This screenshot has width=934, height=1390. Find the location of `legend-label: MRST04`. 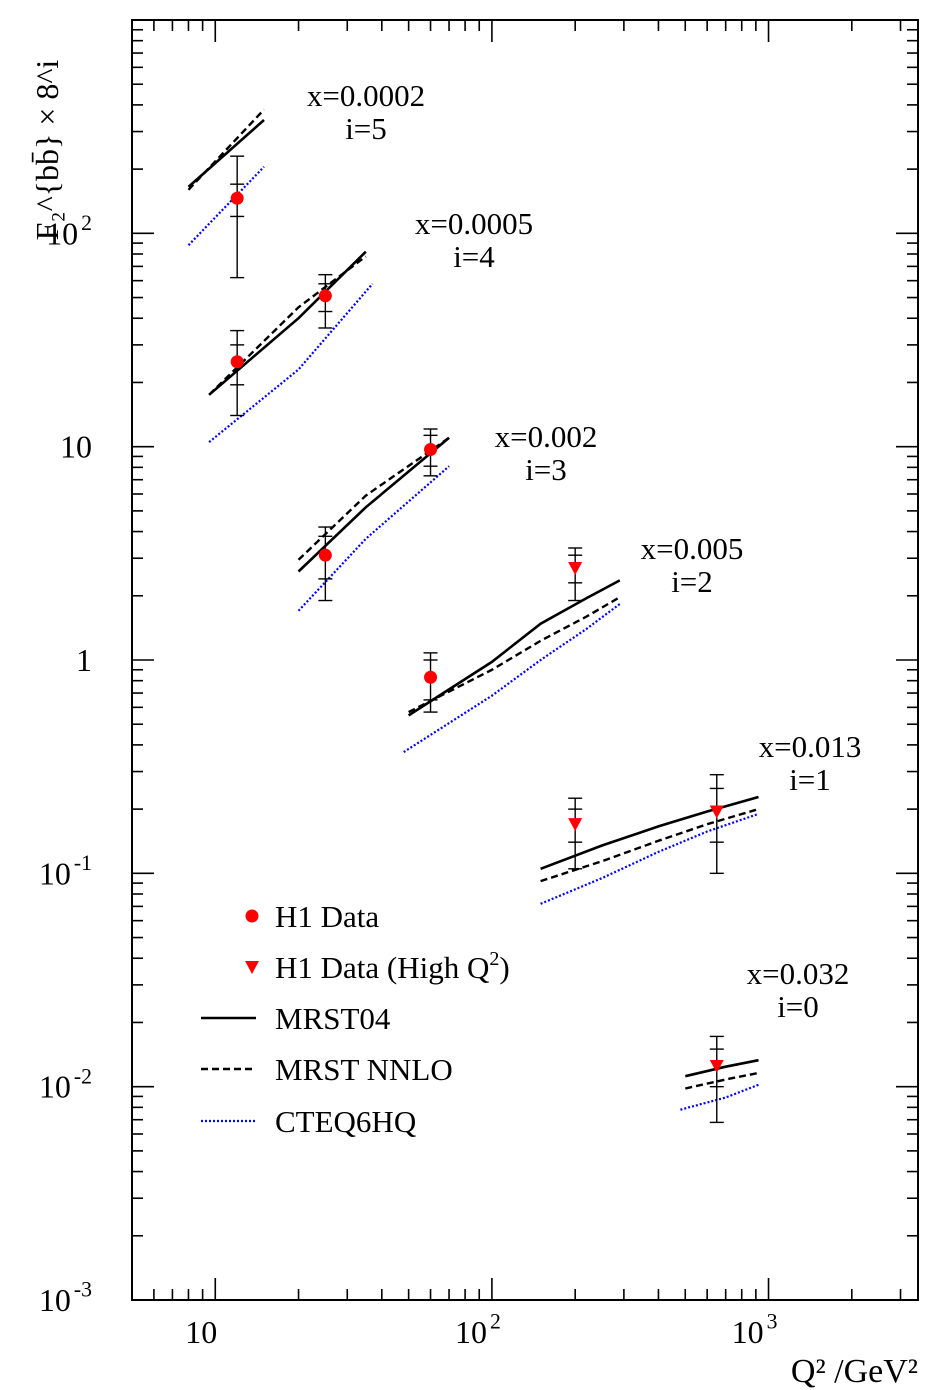

legend-label: MRST04 is located at coordinates (333, 1018).